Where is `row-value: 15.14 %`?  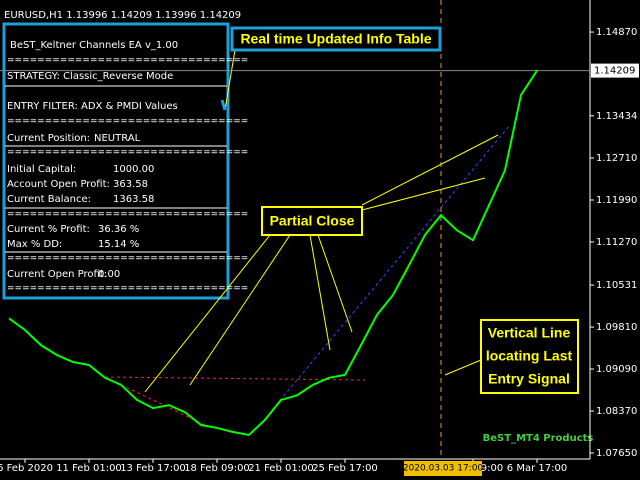
row-value: 15.14 % is located at coordinates (118, 244).